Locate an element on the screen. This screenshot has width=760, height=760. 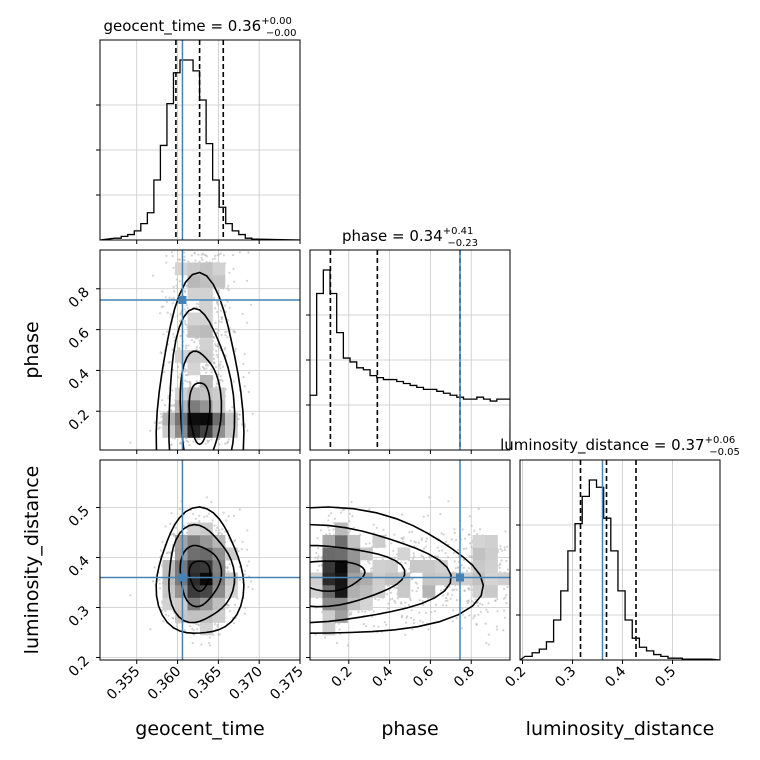
xtick-label-luminosity-distance: 0.3 is located at coordinates (565, 677).